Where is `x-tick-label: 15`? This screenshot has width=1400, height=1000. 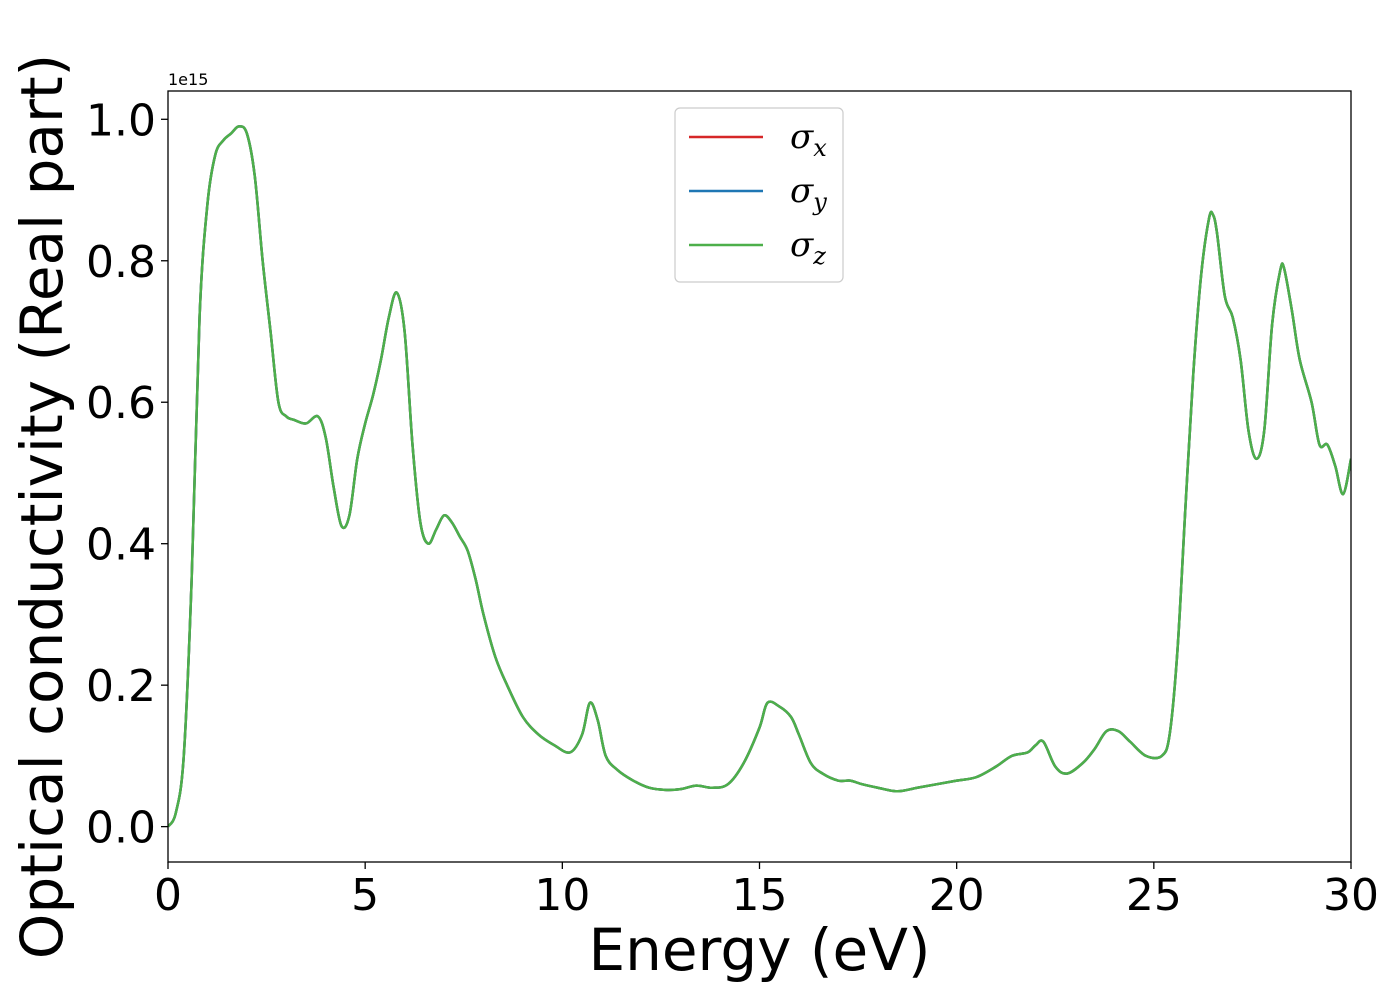 x-tick-label: 15 is located at coordinates (760, 895).